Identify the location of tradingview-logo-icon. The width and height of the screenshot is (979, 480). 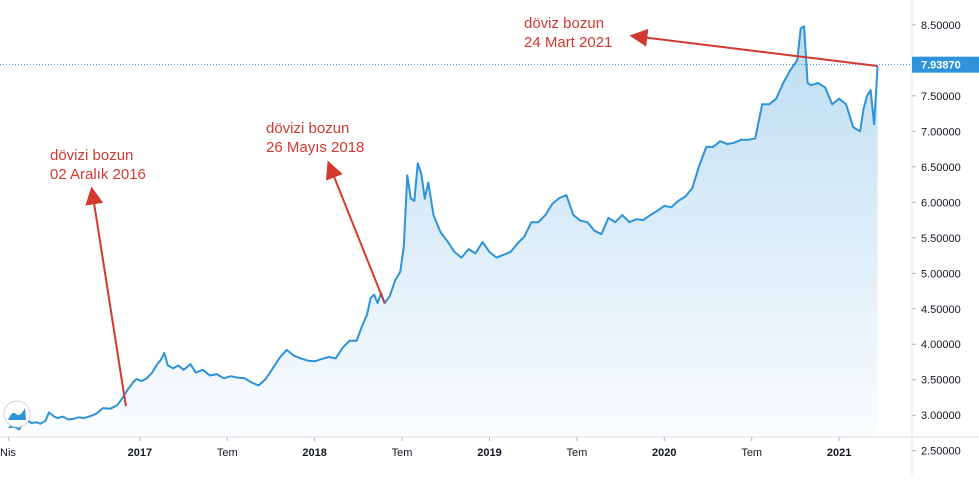
(17, 414).